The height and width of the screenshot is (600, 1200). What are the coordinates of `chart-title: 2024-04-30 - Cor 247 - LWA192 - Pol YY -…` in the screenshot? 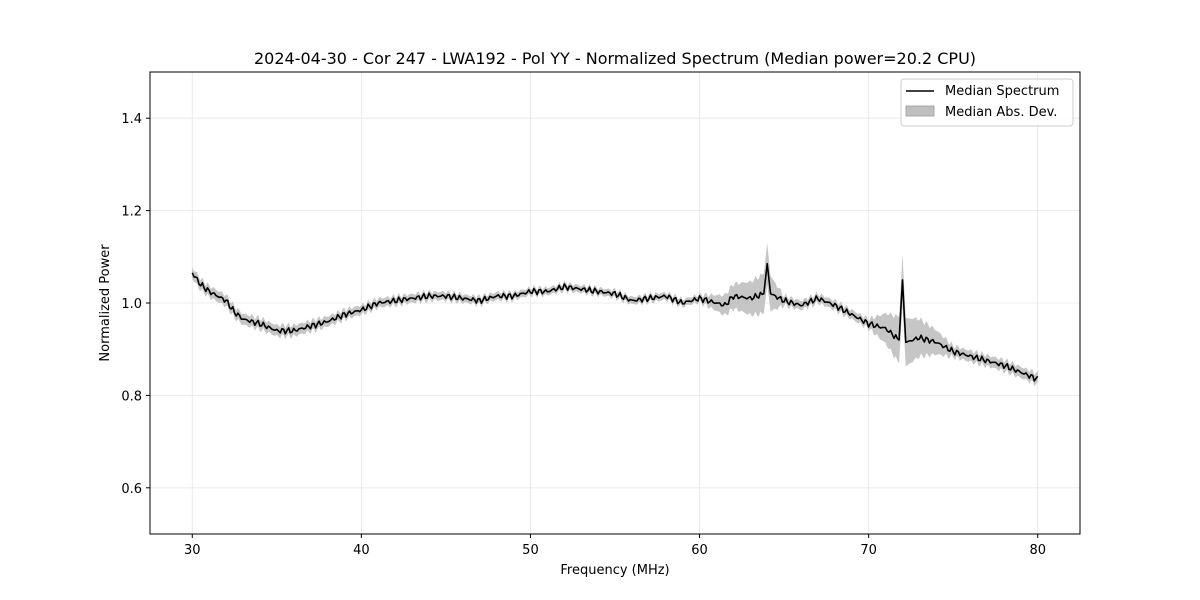 It's located at (615, 58).